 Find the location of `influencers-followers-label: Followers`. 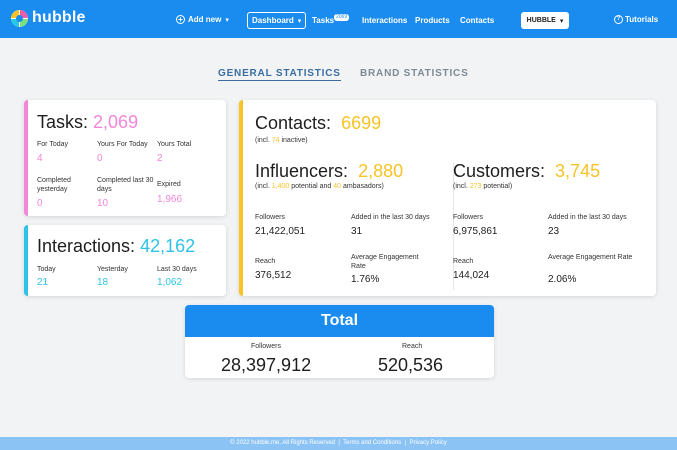

influencers-followers-label: Followers is located at coordinates (270, 217).